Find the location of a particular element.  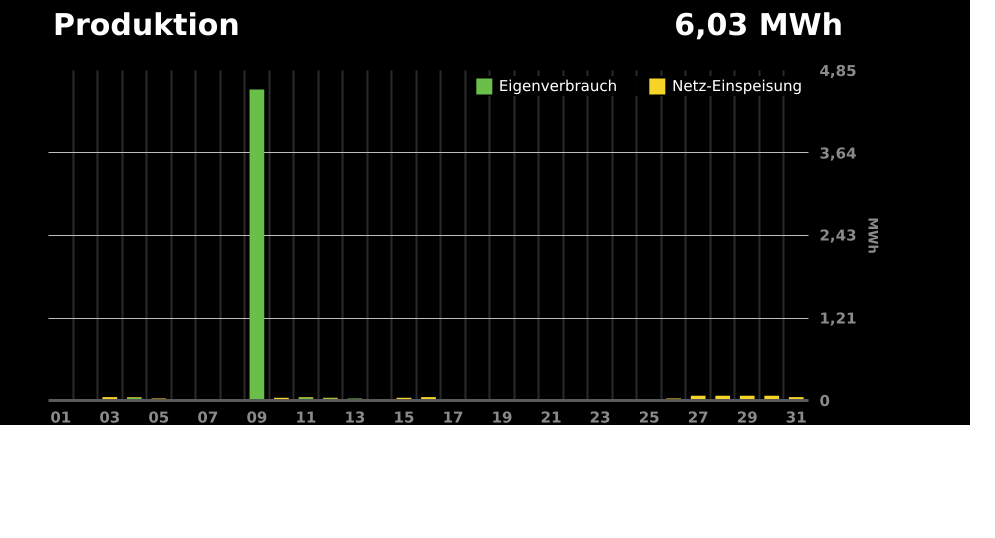

x-tick-label: 13 is located at coordinates (355, 417).